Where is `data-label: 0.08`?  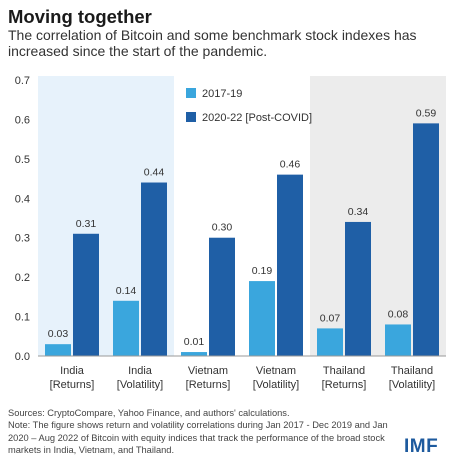
data-label: 0.08 is located at coordinates (398, 314).